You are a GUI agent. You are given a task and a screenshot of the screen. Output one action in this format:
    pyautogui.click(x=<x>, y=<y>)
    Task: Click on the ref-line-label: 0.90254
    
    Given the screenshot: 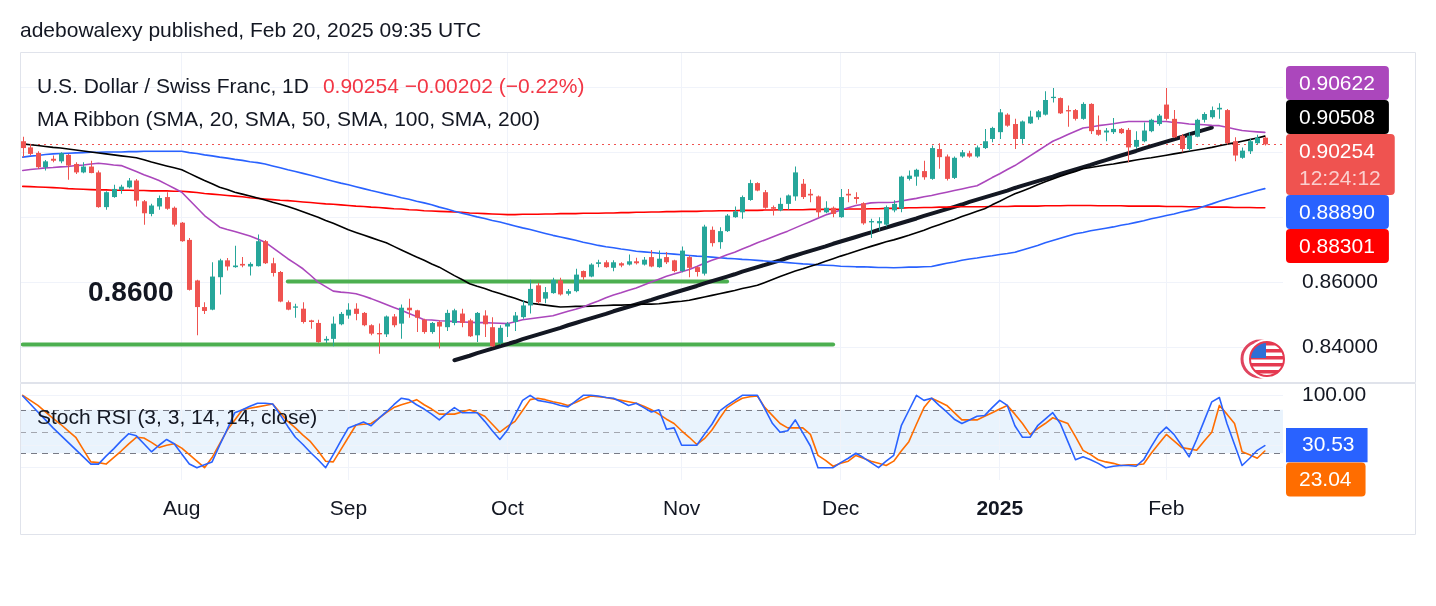 What is the action you would take?
    pyautogui.click(x=1337, y=150)
    